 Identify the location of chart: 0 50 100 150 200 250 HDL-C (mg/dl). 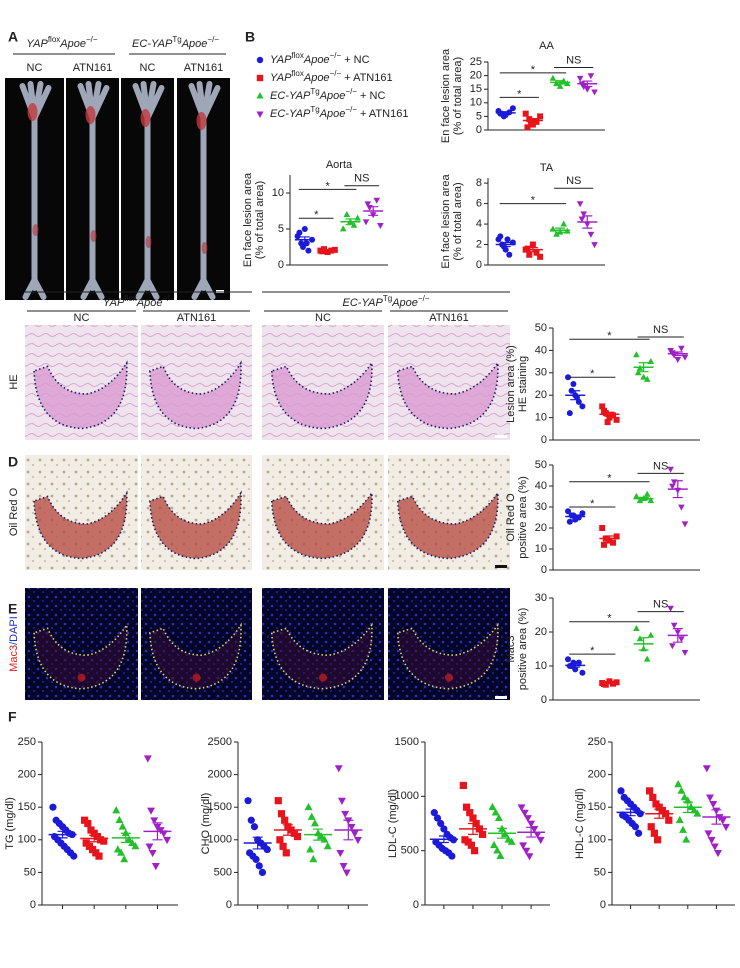
(654, 823).